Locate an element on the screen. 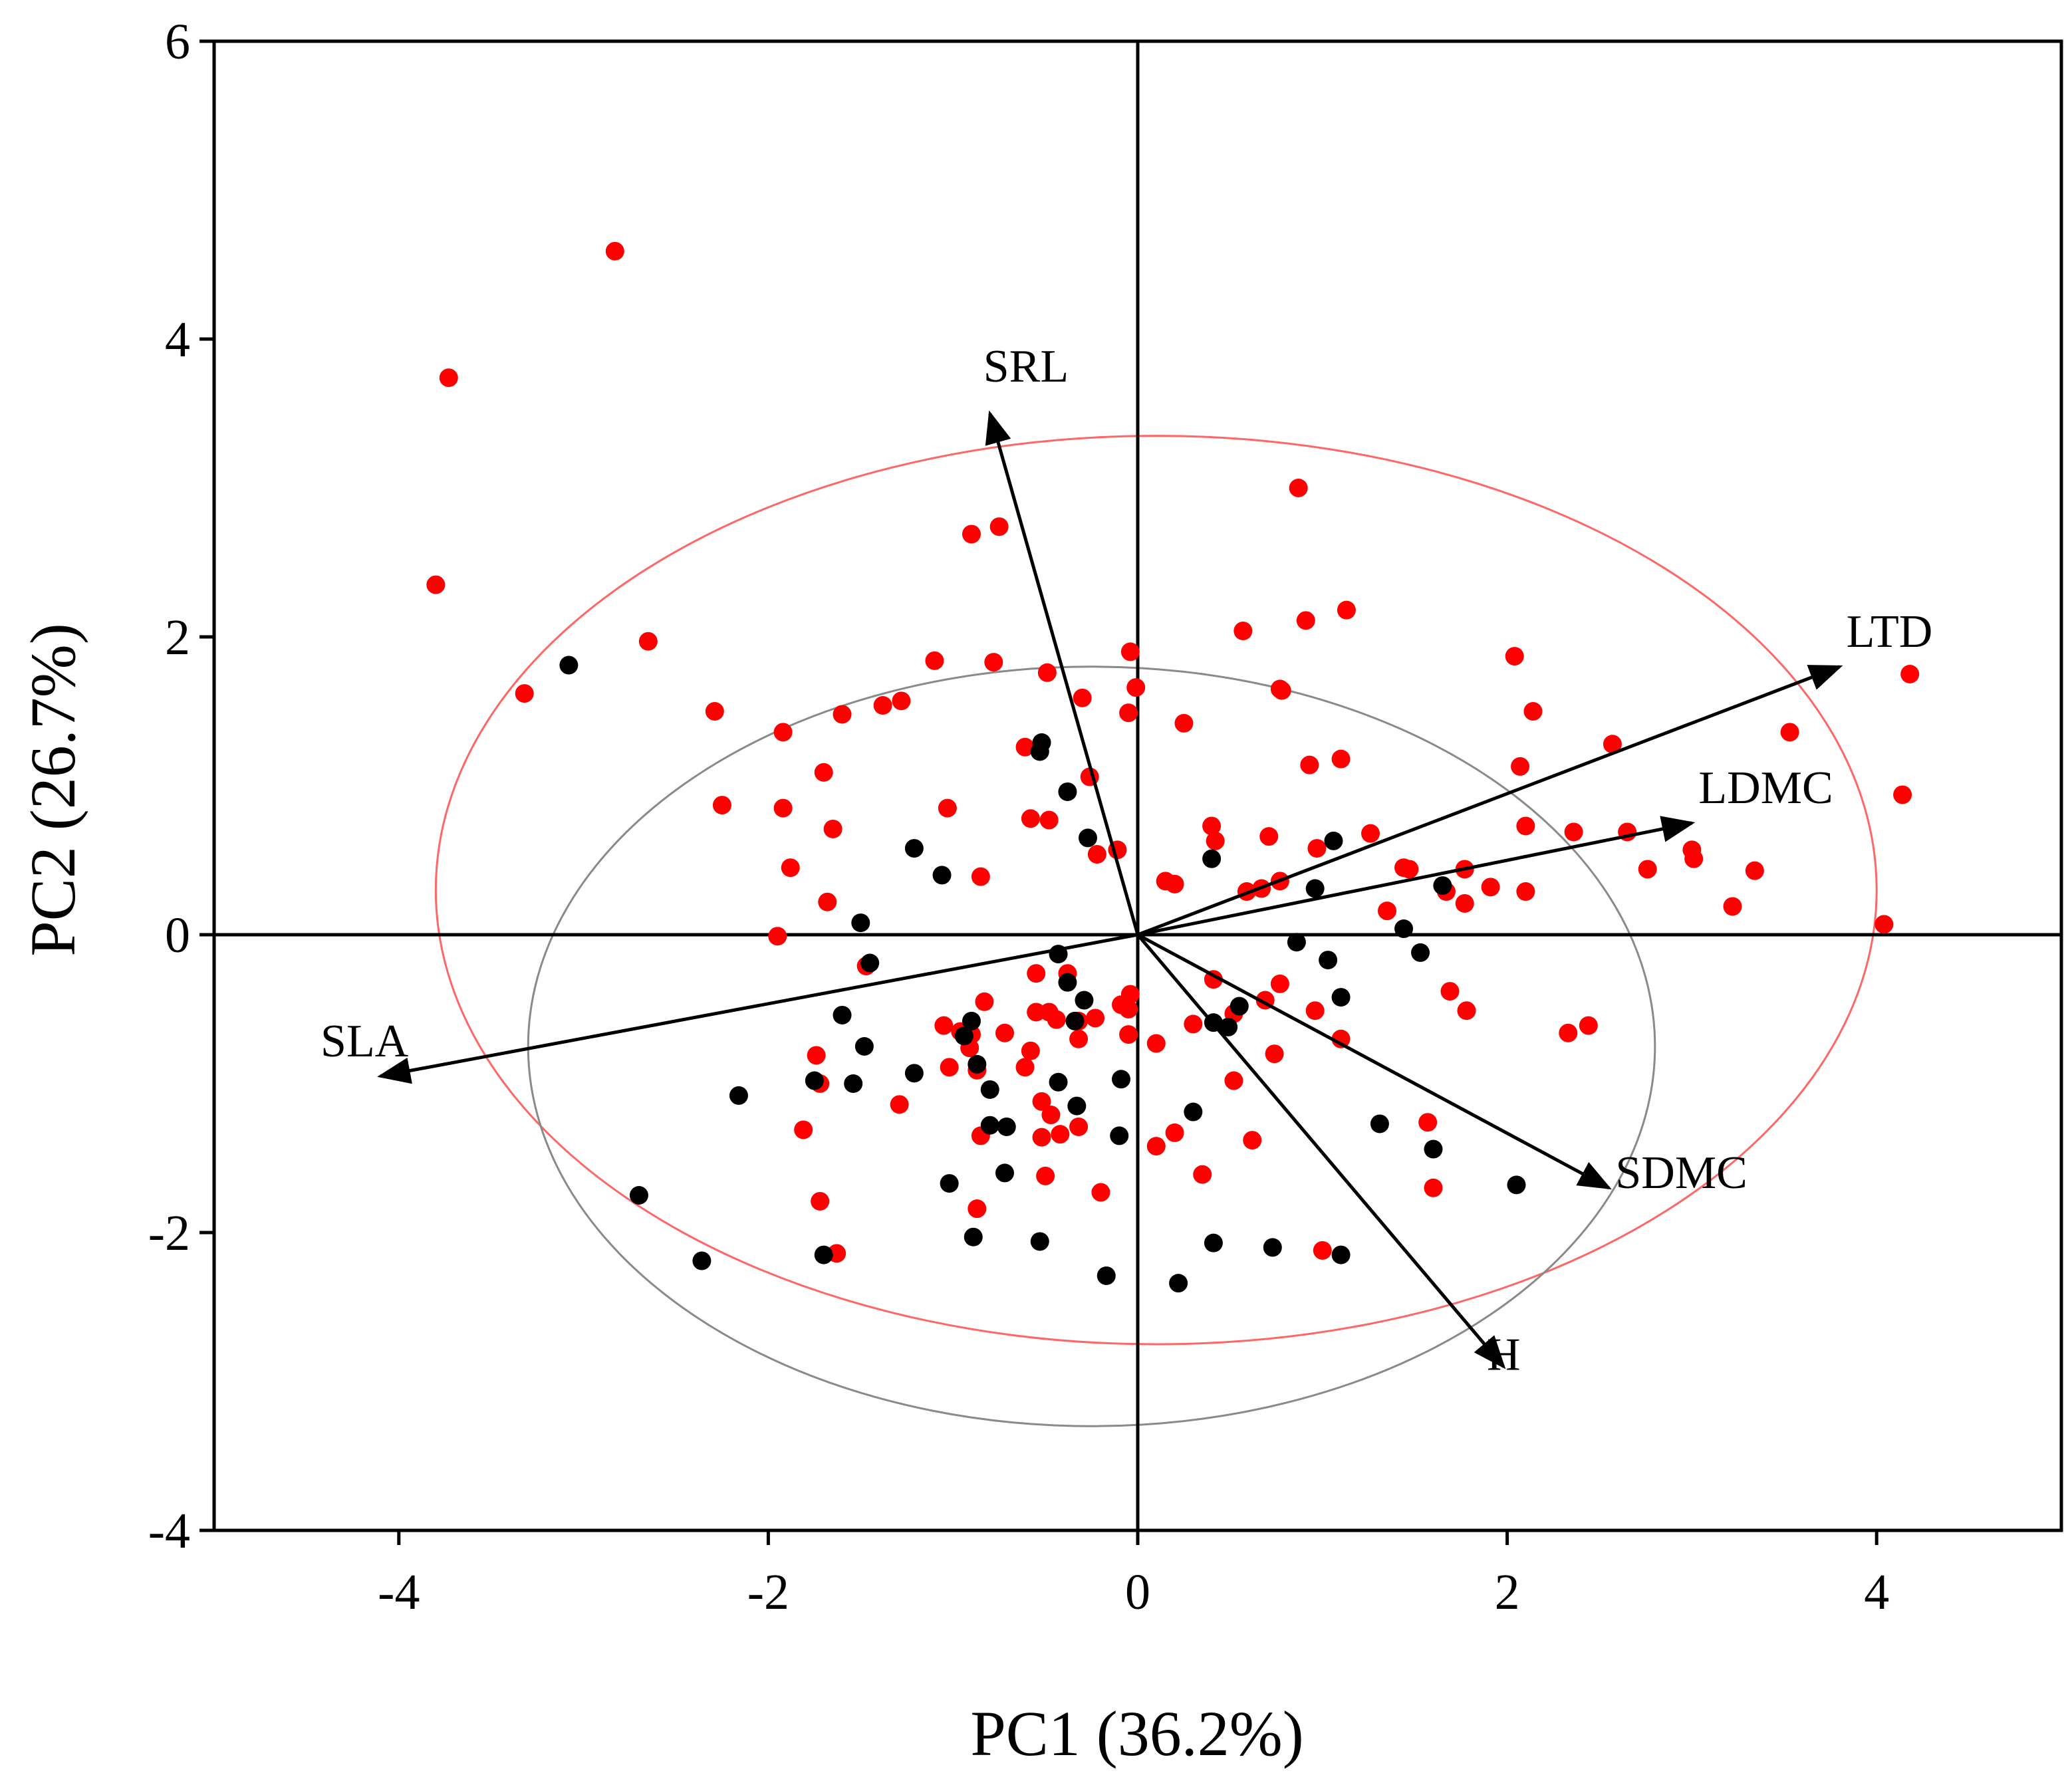  x-axis-title: PC1 (36.2%) is located at coordinates (1136, 1734).